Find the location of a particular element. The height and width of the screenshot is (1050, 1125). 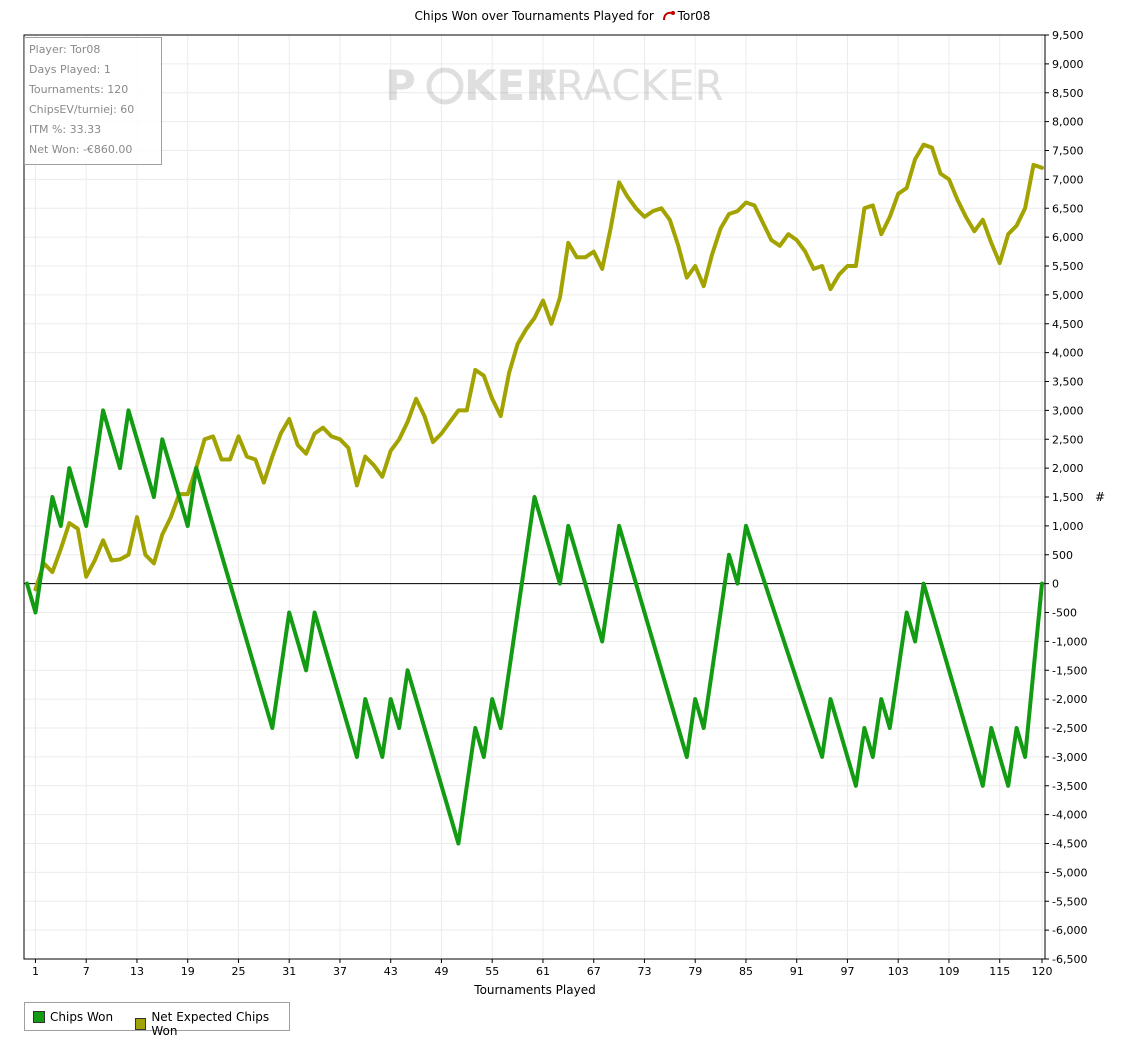

stat-tournaments: Tournaments: 120 is located at coordinates (79, 89).